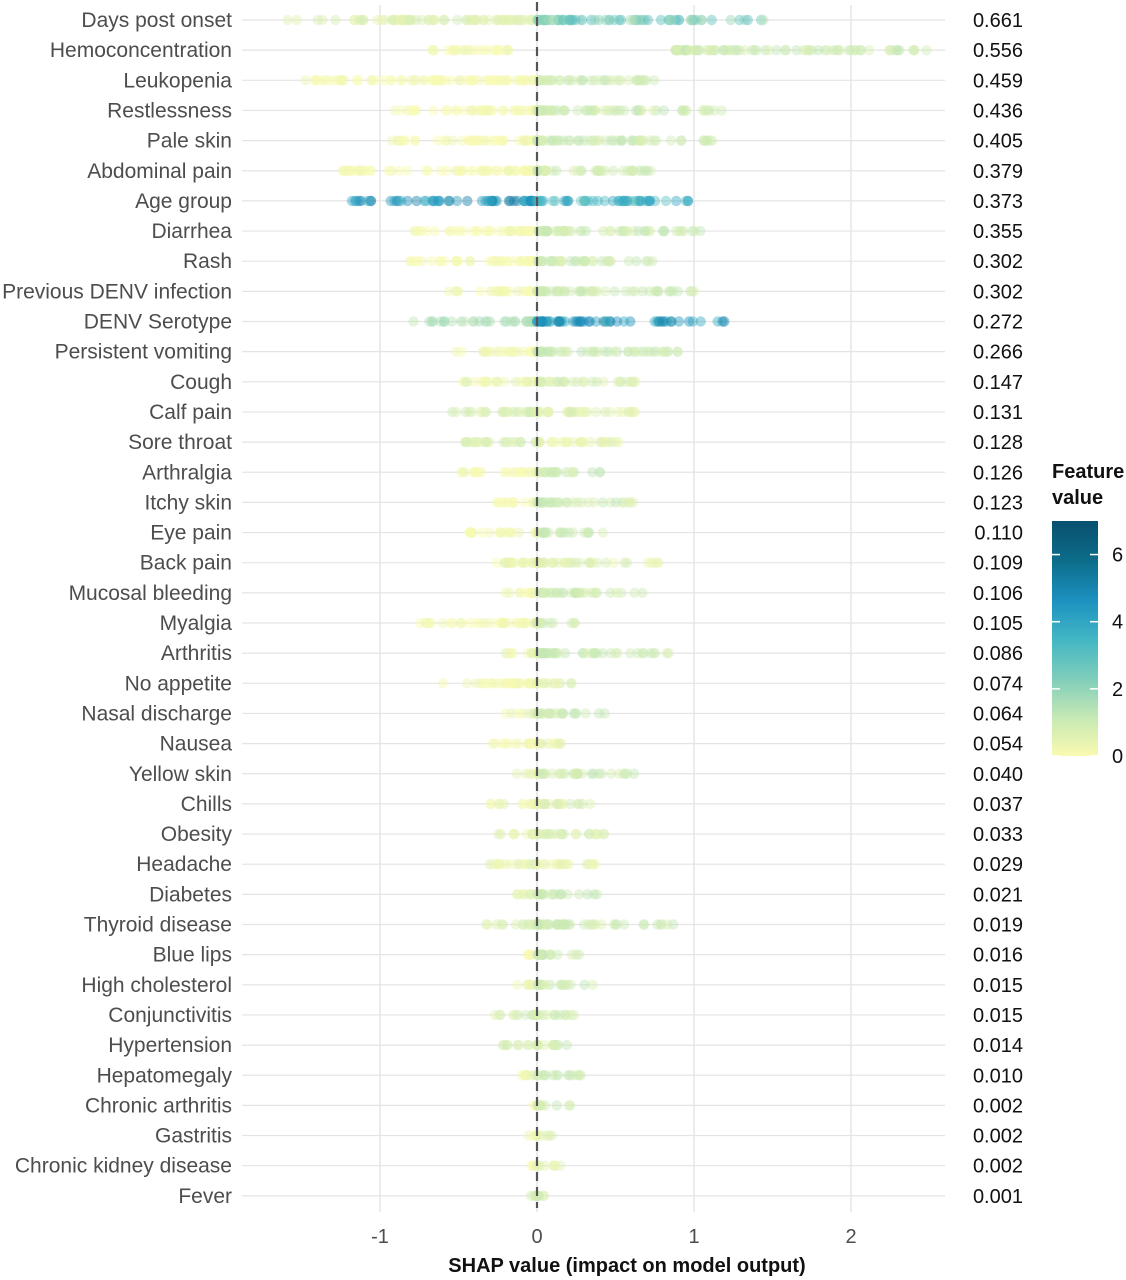  Describe the element at coordinates (180, 774) in the screenshot. I see `feature-label: Yellow skin` at that location.